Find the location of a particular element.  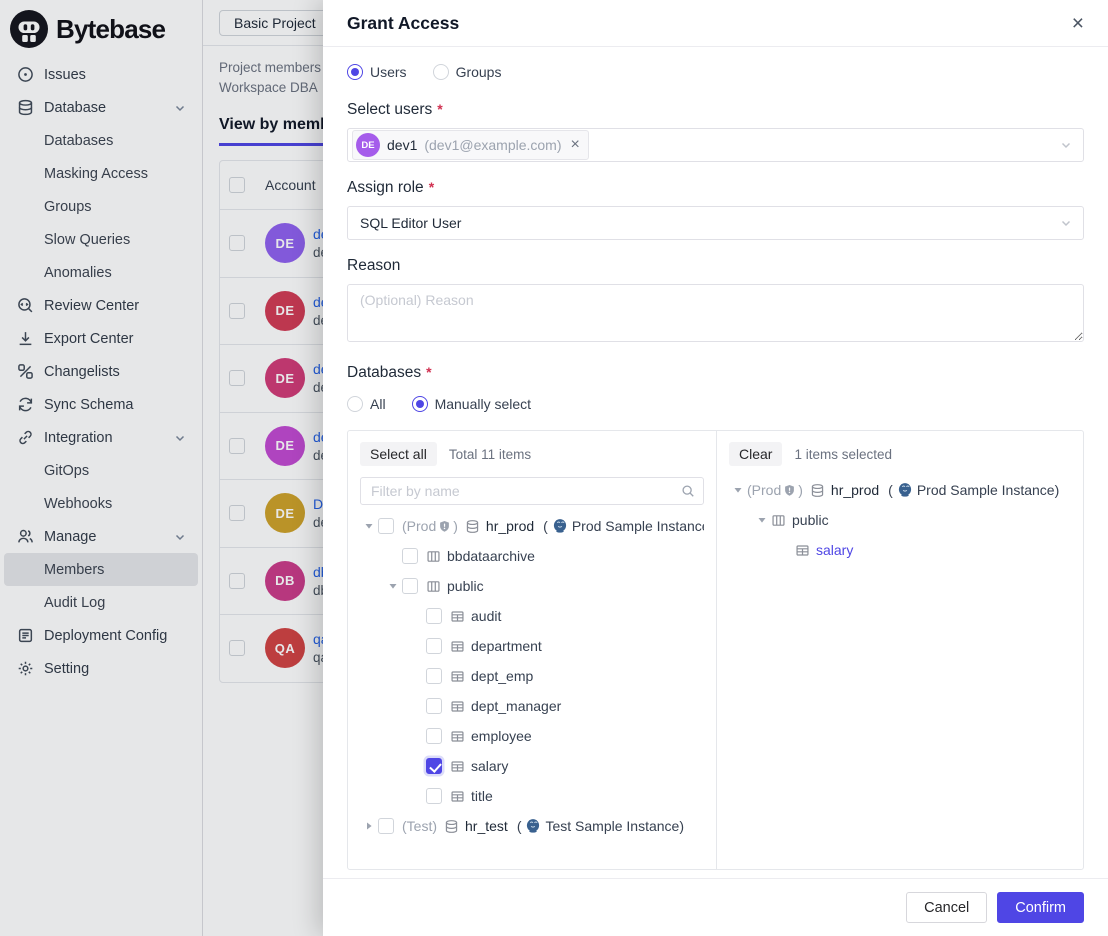

select-users-input: DE dev1 (dev1@example.com) × is located at coordinates (715, 145).